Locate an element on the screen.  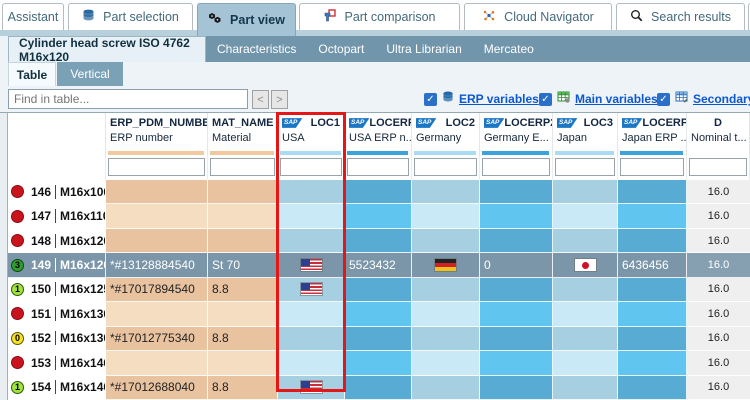
row-label-cell: 146 M16x100 is located at coordinates (57, 192).